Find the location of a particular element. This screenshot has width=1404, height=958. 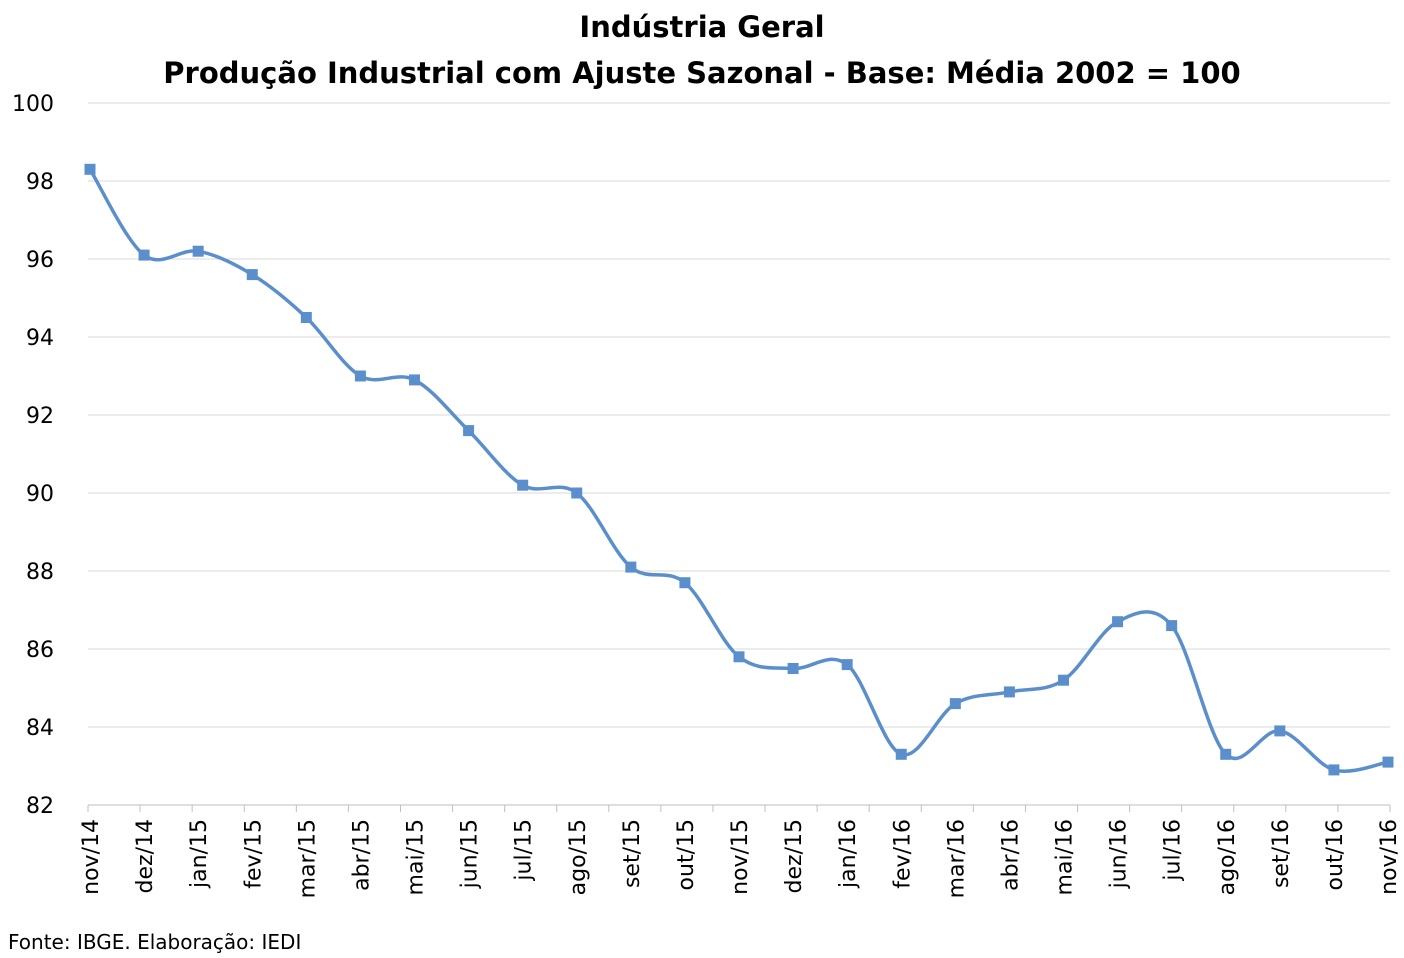

x-tick-label: set/16 is located at coordinates (1281, 853).